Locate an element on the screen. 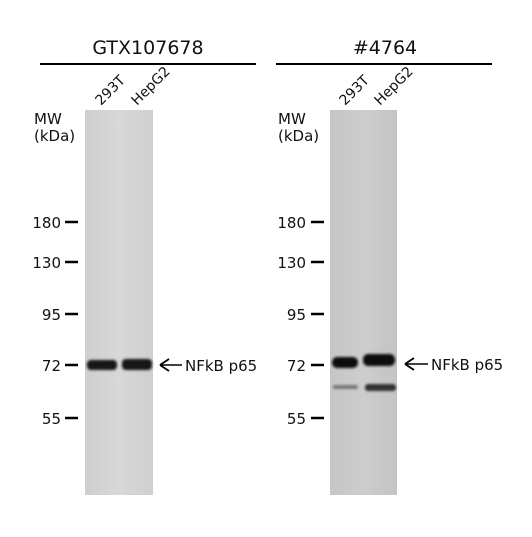 This screenshot has height=537, width=532. panel-title: GTX107678 is located at coordinates (147, 48).